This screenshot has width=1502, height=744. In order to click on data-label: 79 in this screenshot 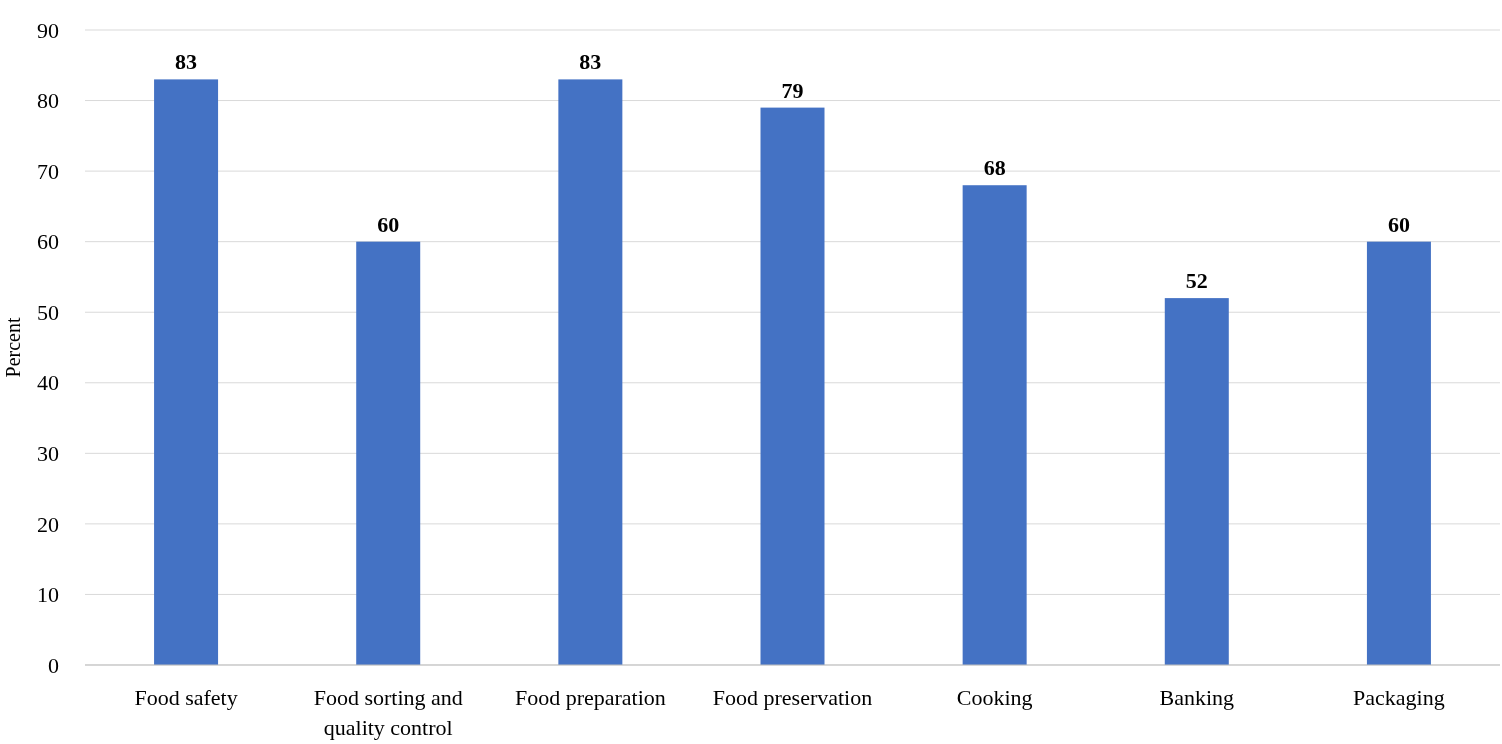, I will do `click(792, 90)`.